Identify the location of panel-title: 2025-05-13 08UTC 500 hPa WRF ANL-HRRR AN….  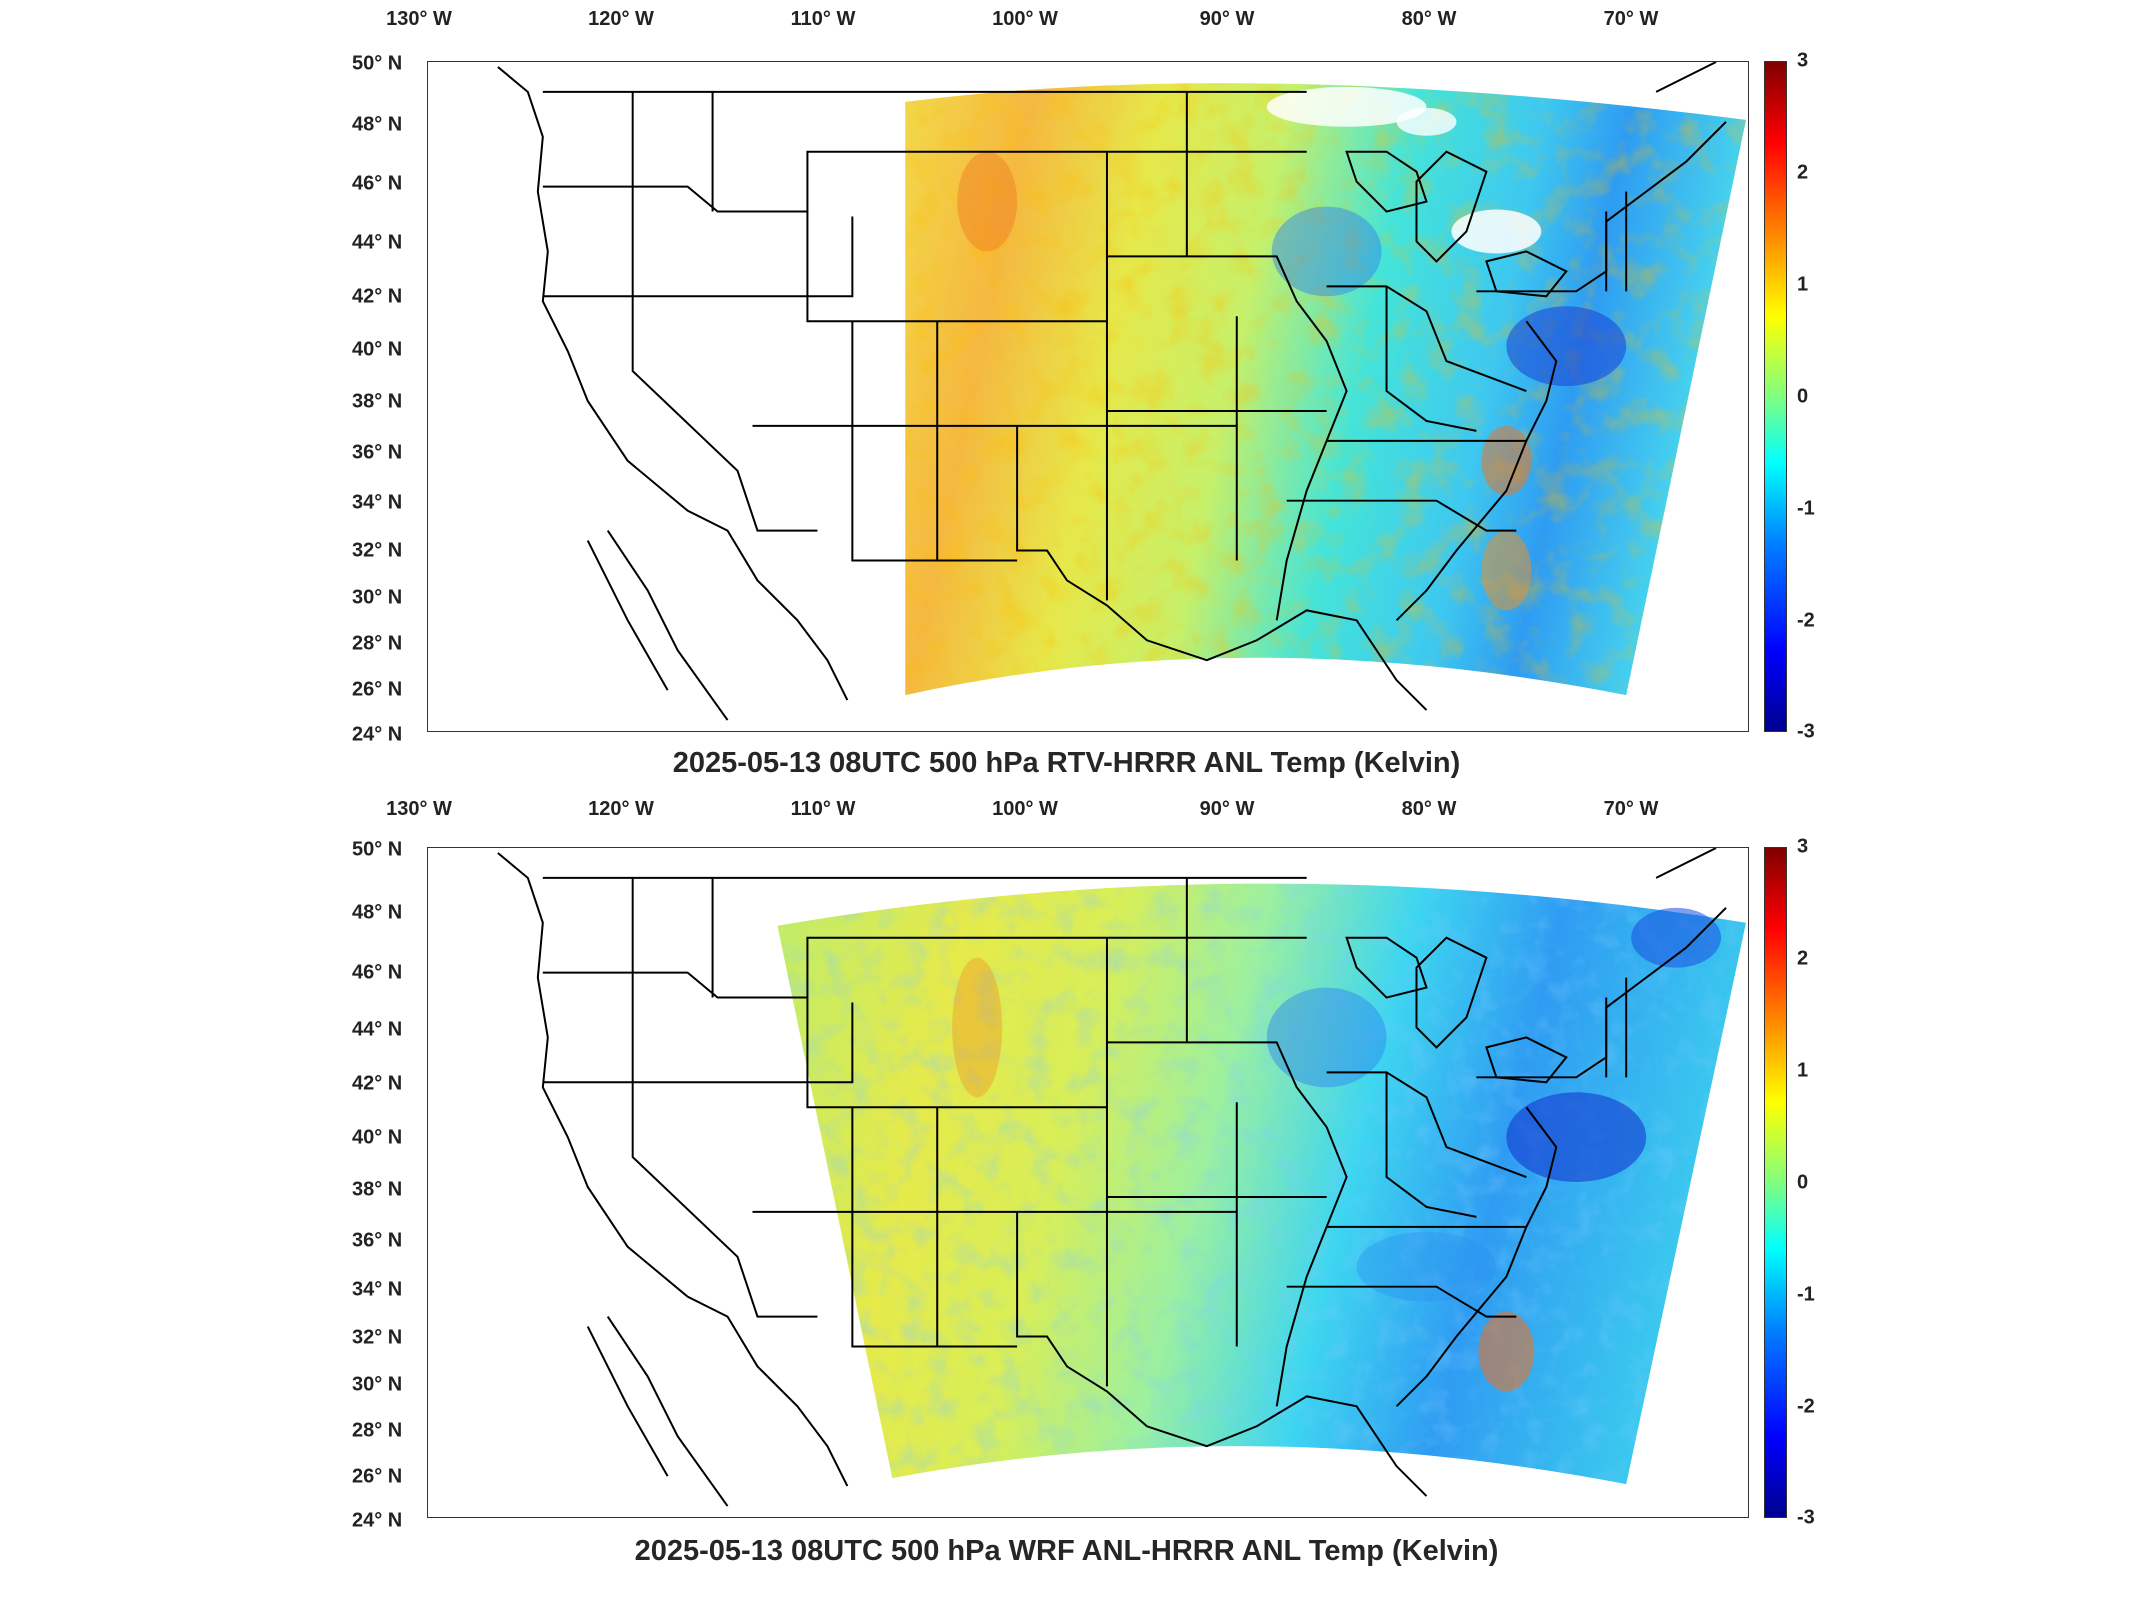
(1066, 1551).